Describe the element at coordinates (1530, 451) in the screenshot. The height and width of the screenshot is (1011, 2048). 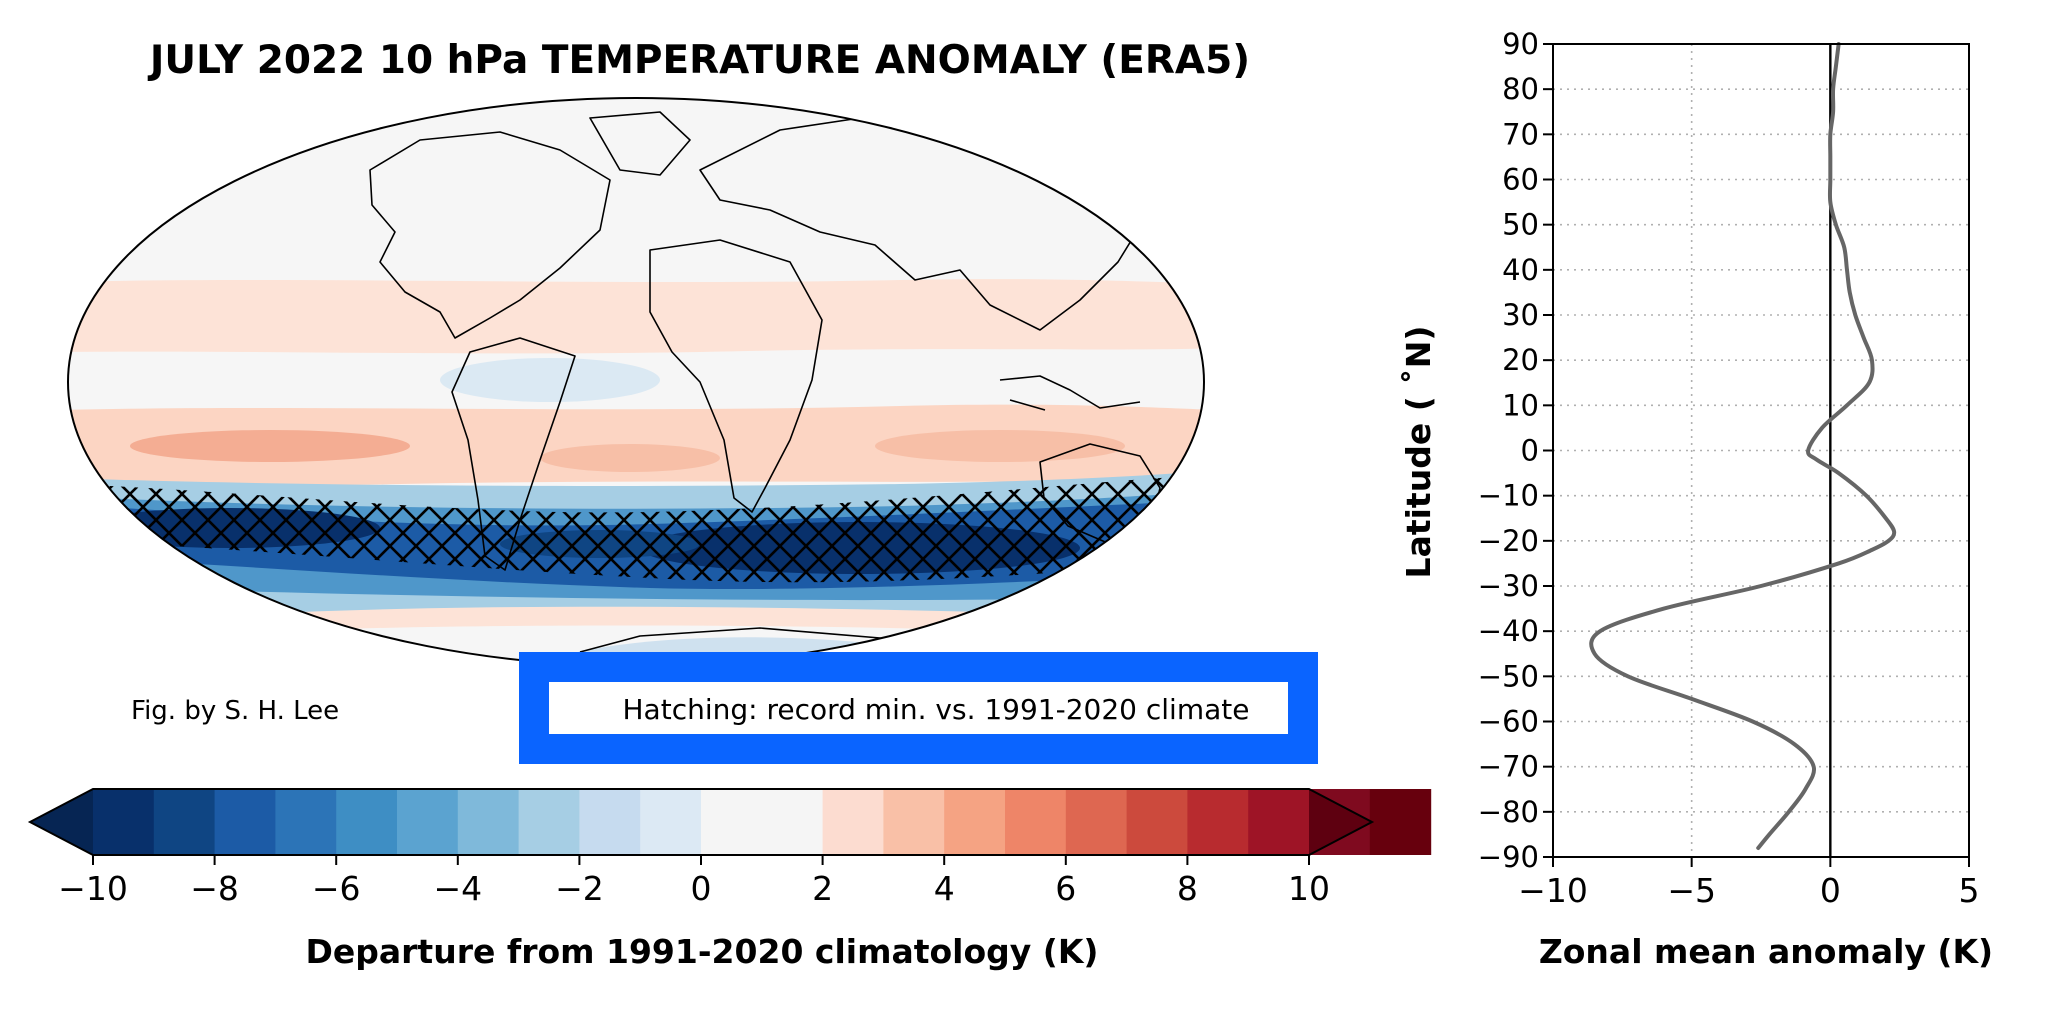
I see `profile-ytick-label: 0` at that location.